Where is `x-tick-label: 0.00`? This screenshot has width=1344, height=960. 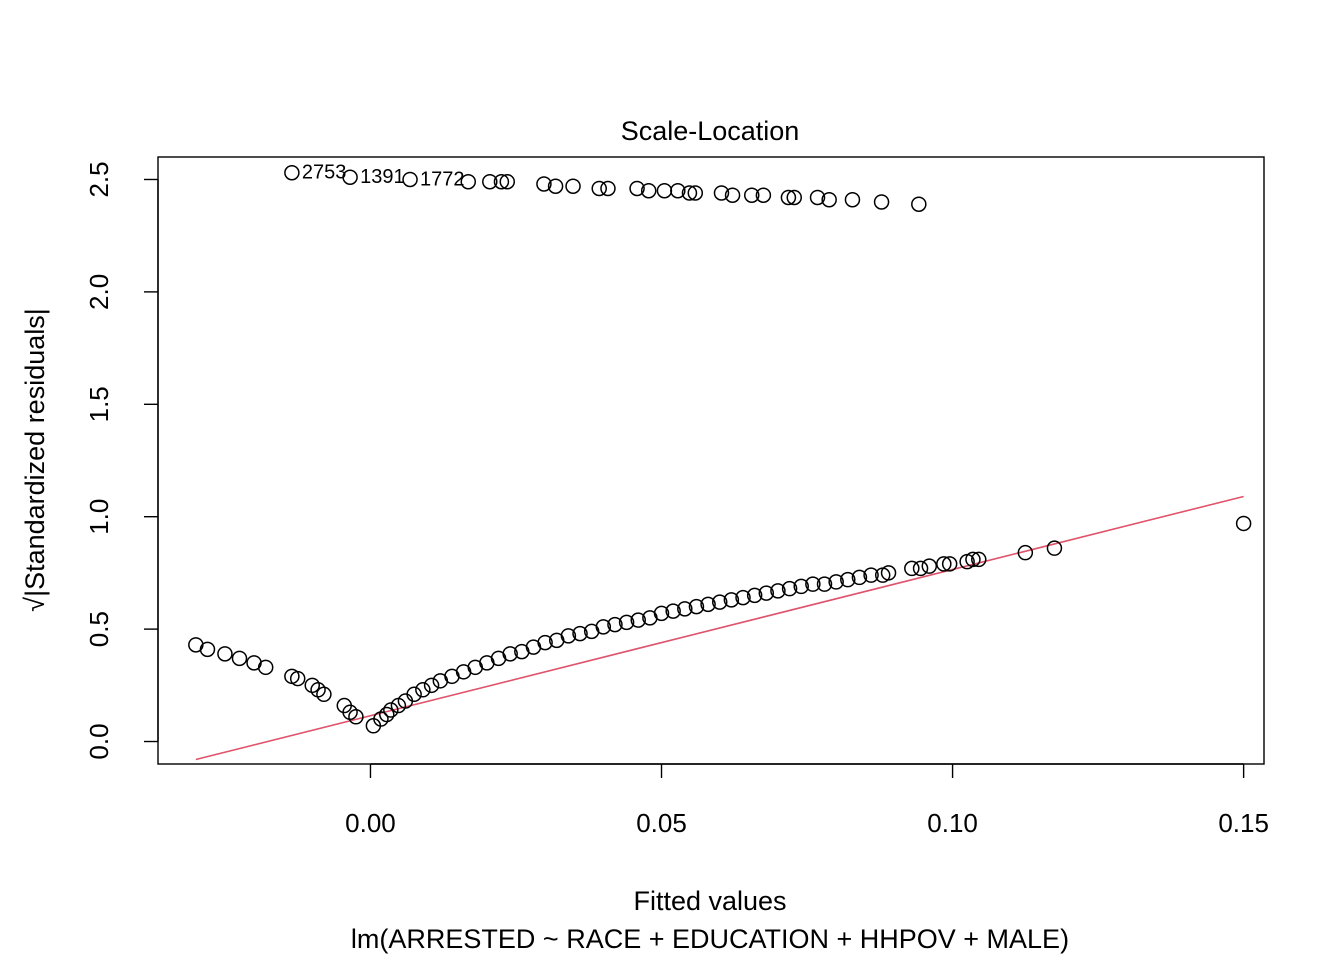
x-tick-label: 0.00 is located at coordinates (370, 823).